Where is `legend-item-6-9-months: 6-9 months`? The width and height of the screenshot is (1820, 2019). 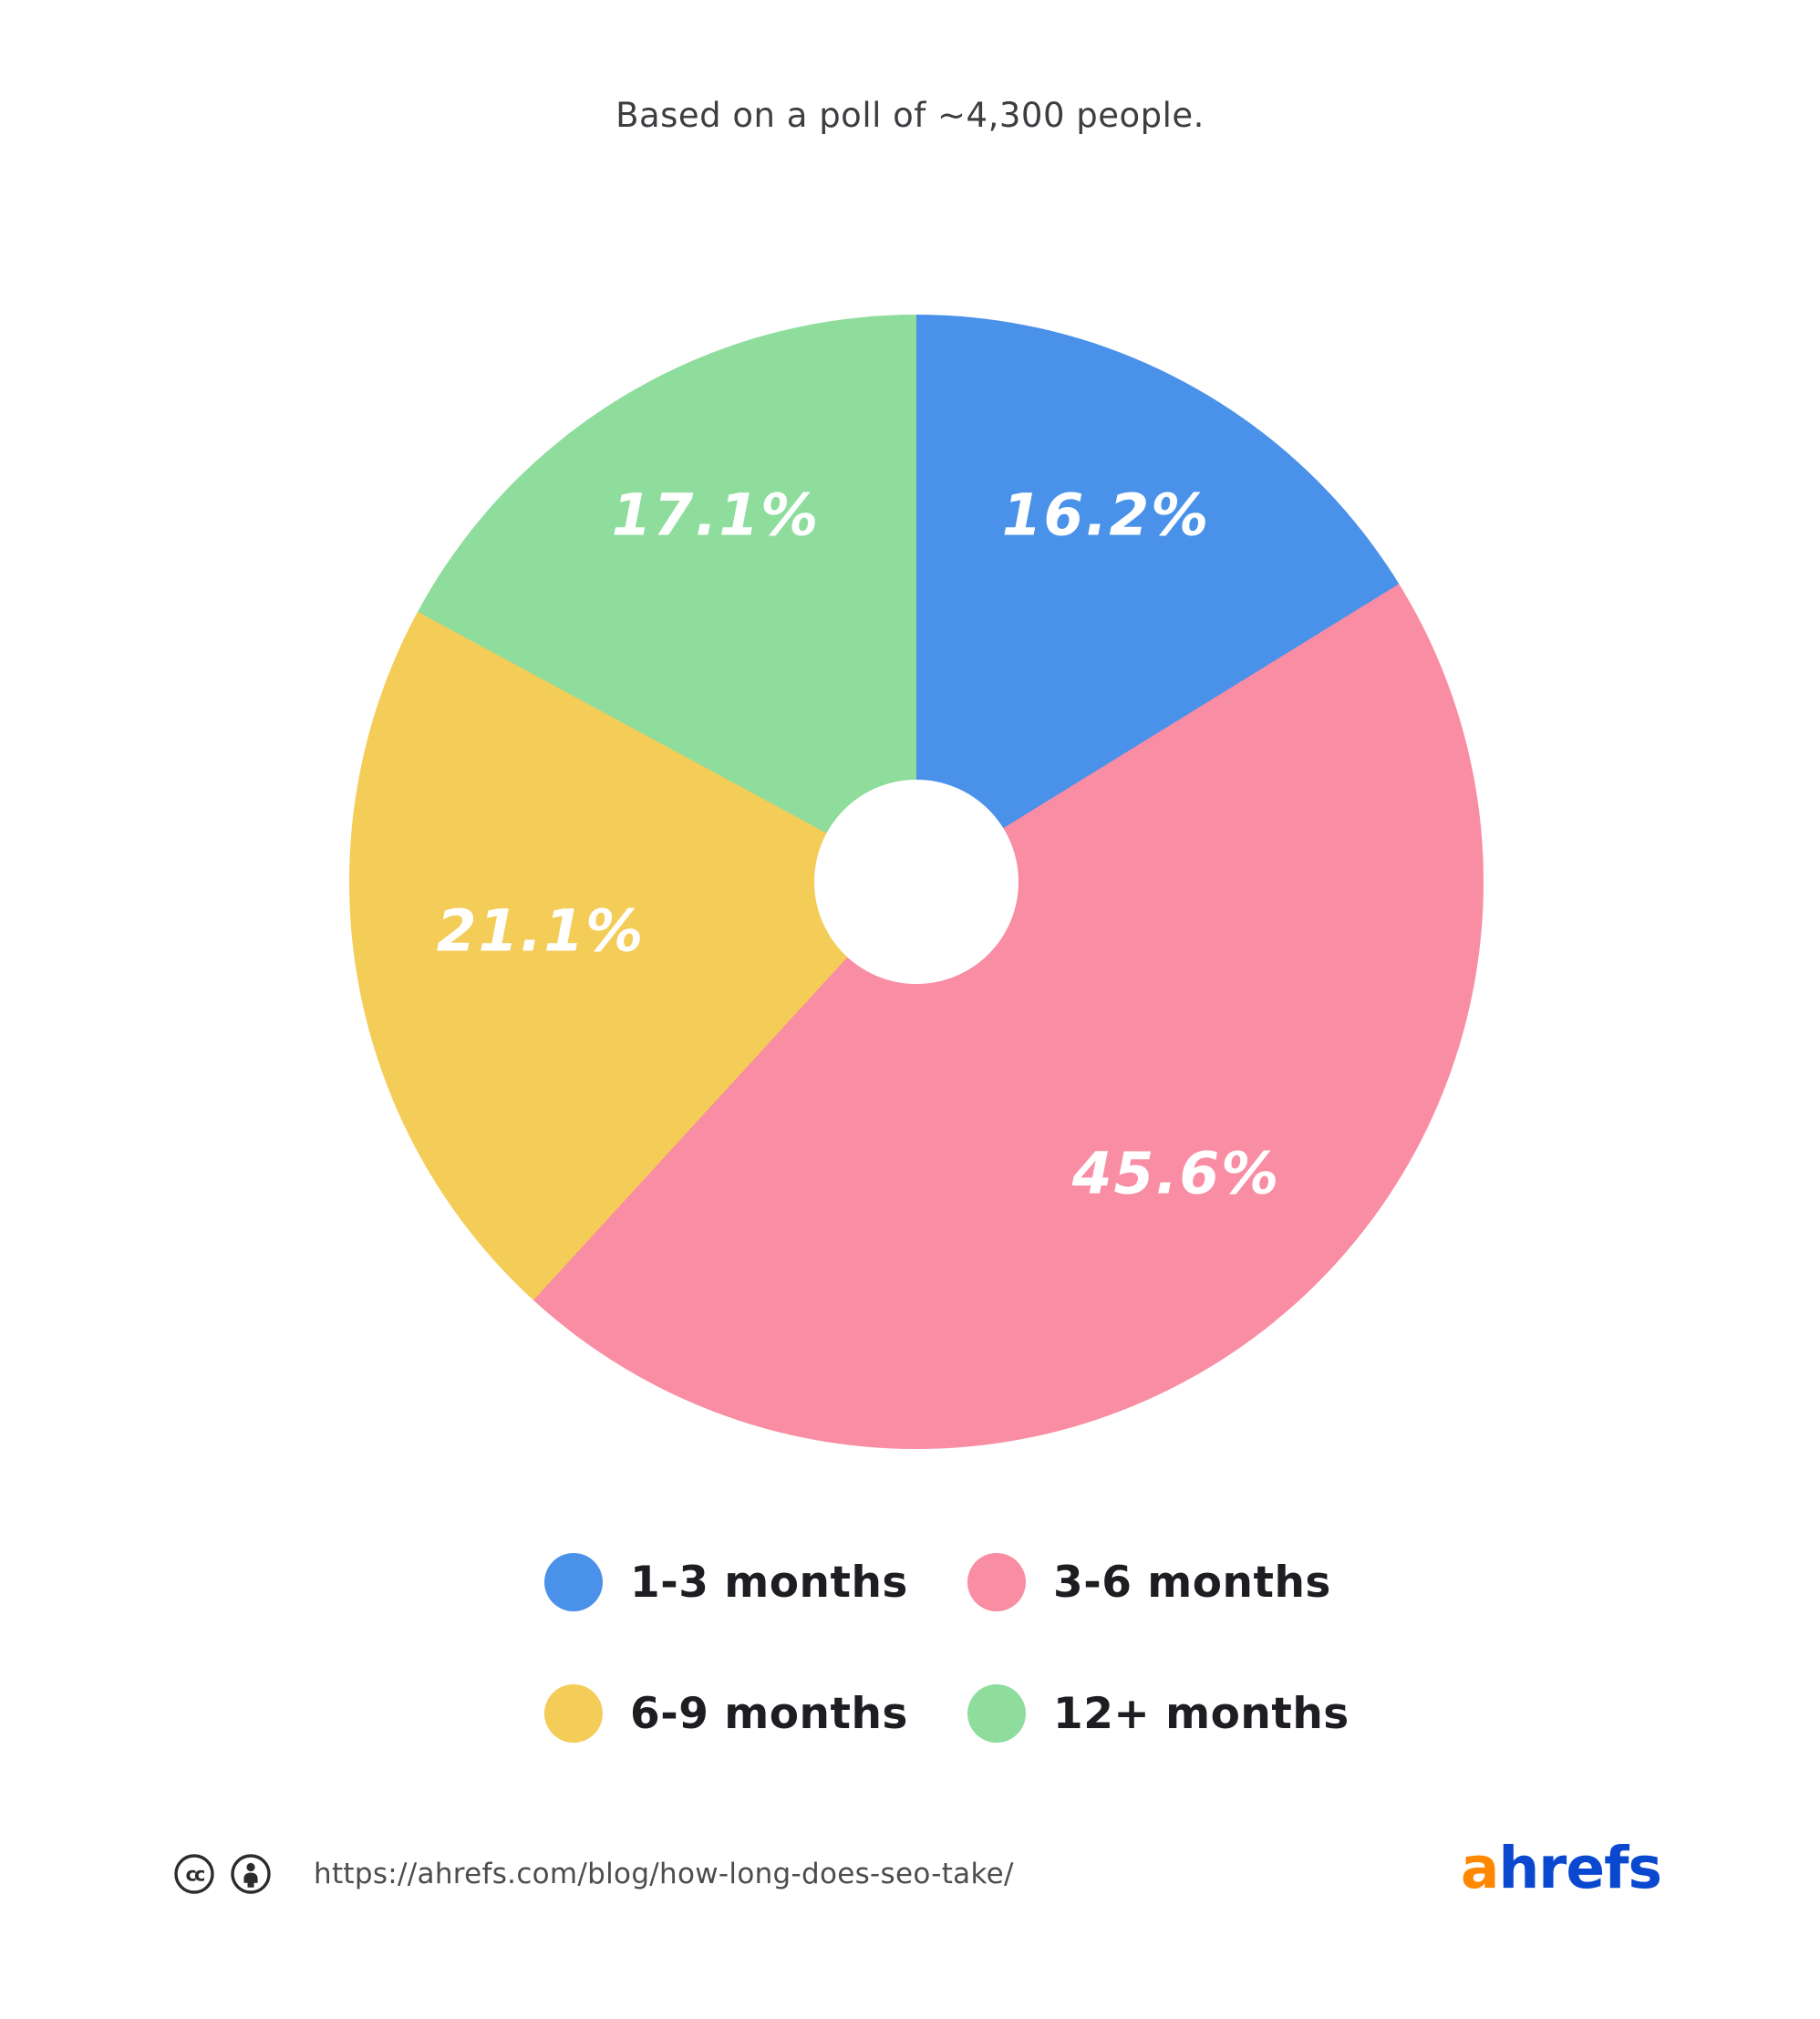
legend-item-6-9-months: 6-9 months is located at coordinates (726, 1714).